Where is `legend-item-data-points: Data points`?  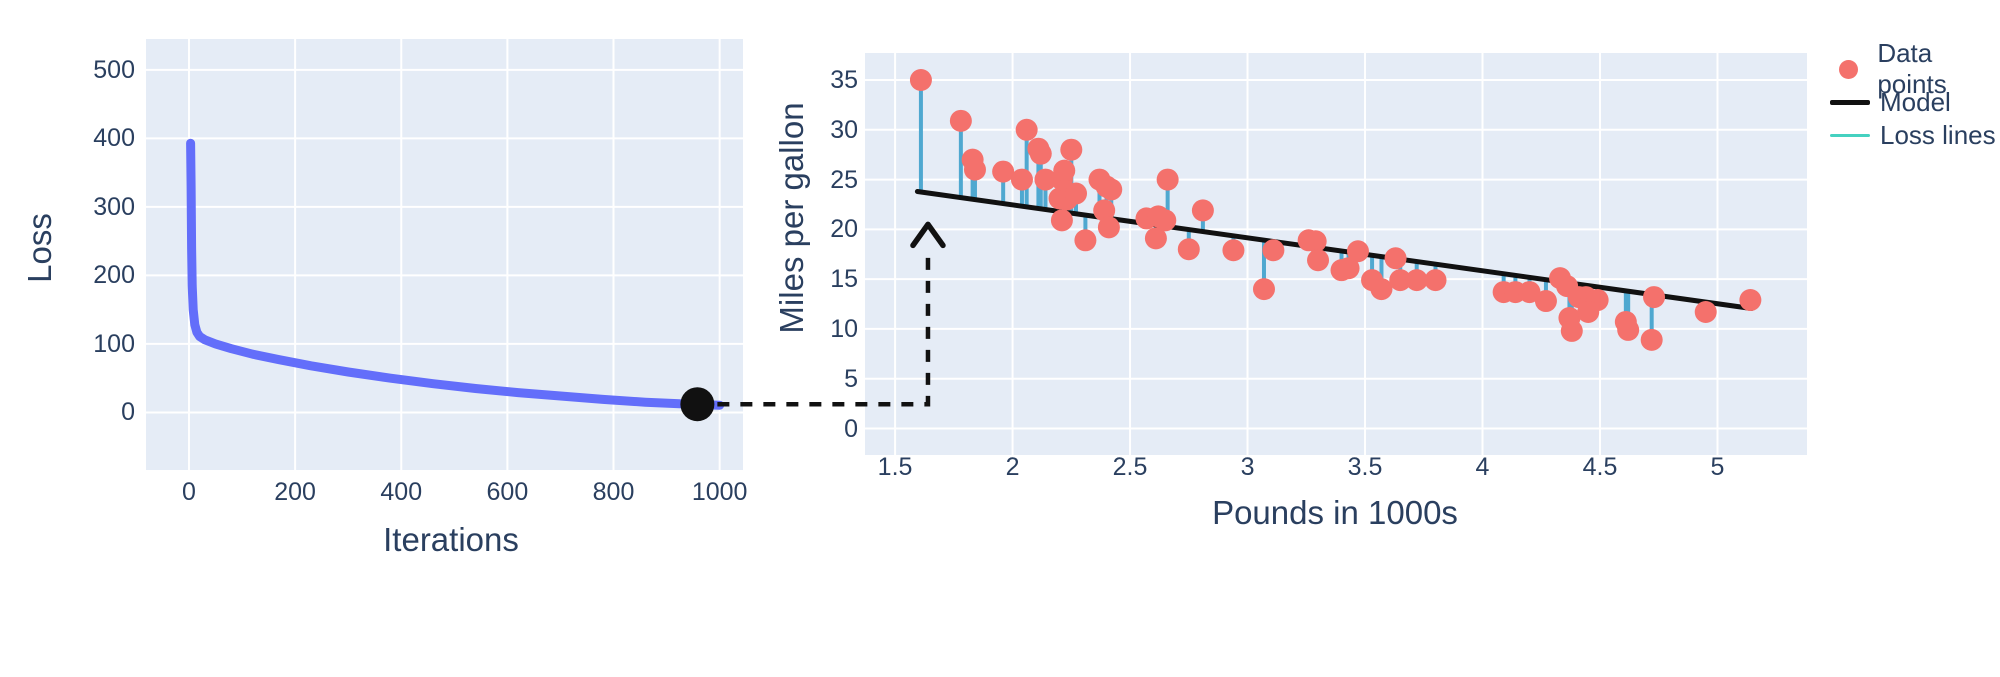
legend-item-data-points: Data points is located at coordinates (1915, 68).